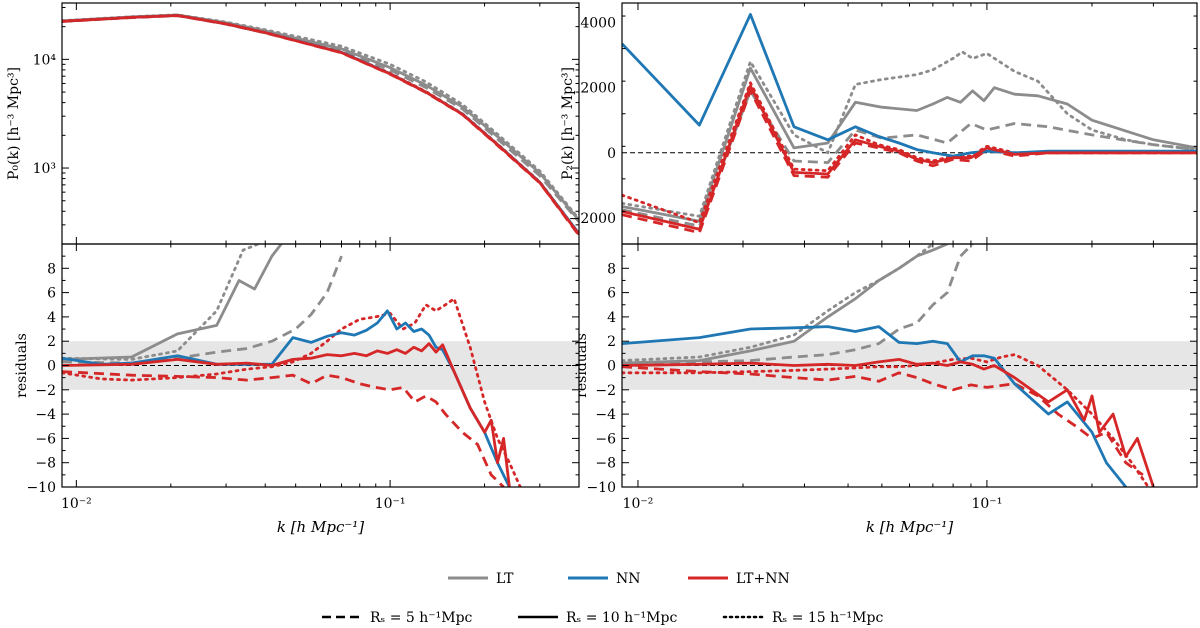  Describe the element at coordinates (421, 618) in the screenshot. I see `legend-label-rs5: Rₛ = 5 h⁻¹Mpc` at that location.